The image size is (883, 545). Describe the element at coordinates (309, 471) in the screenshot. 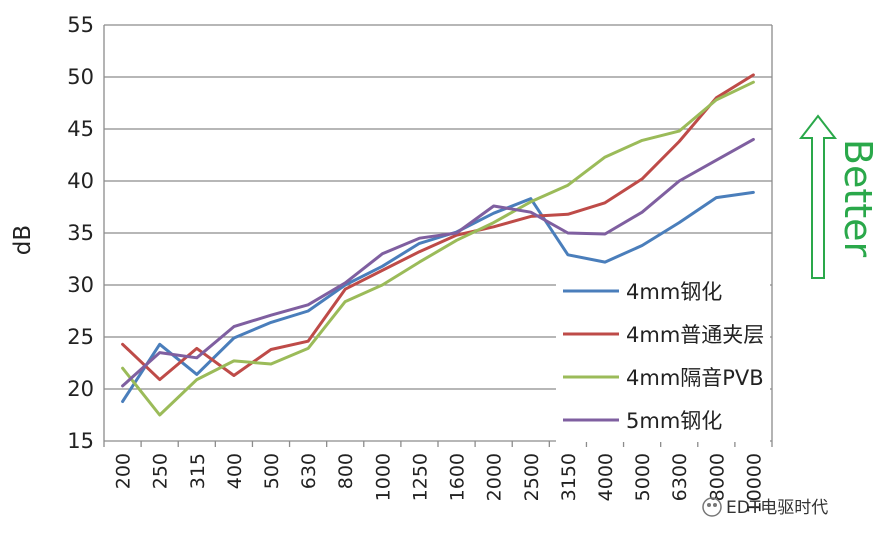

I see `x-tick-label: 630` at that location.